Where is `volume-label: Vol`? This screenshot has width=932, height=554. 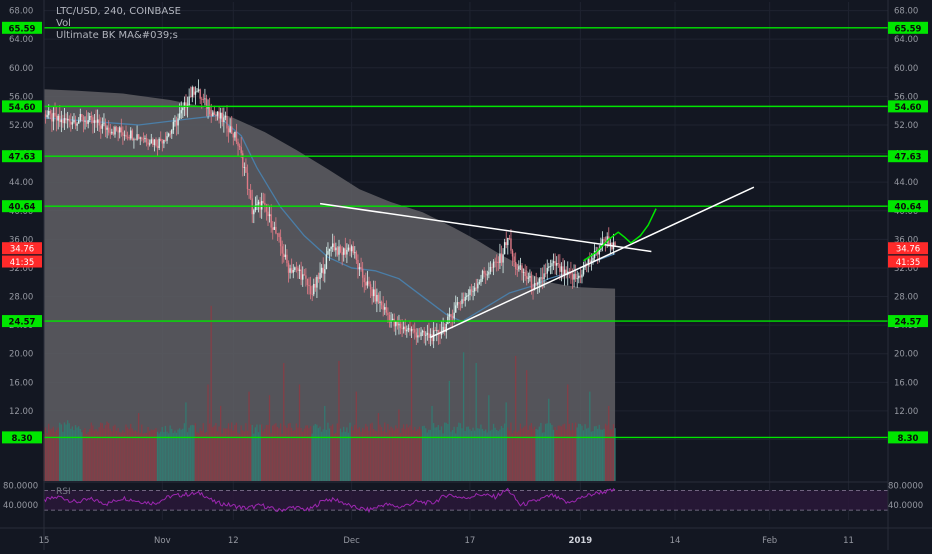 volume-label: Vol is located at coordinates (63, 23).